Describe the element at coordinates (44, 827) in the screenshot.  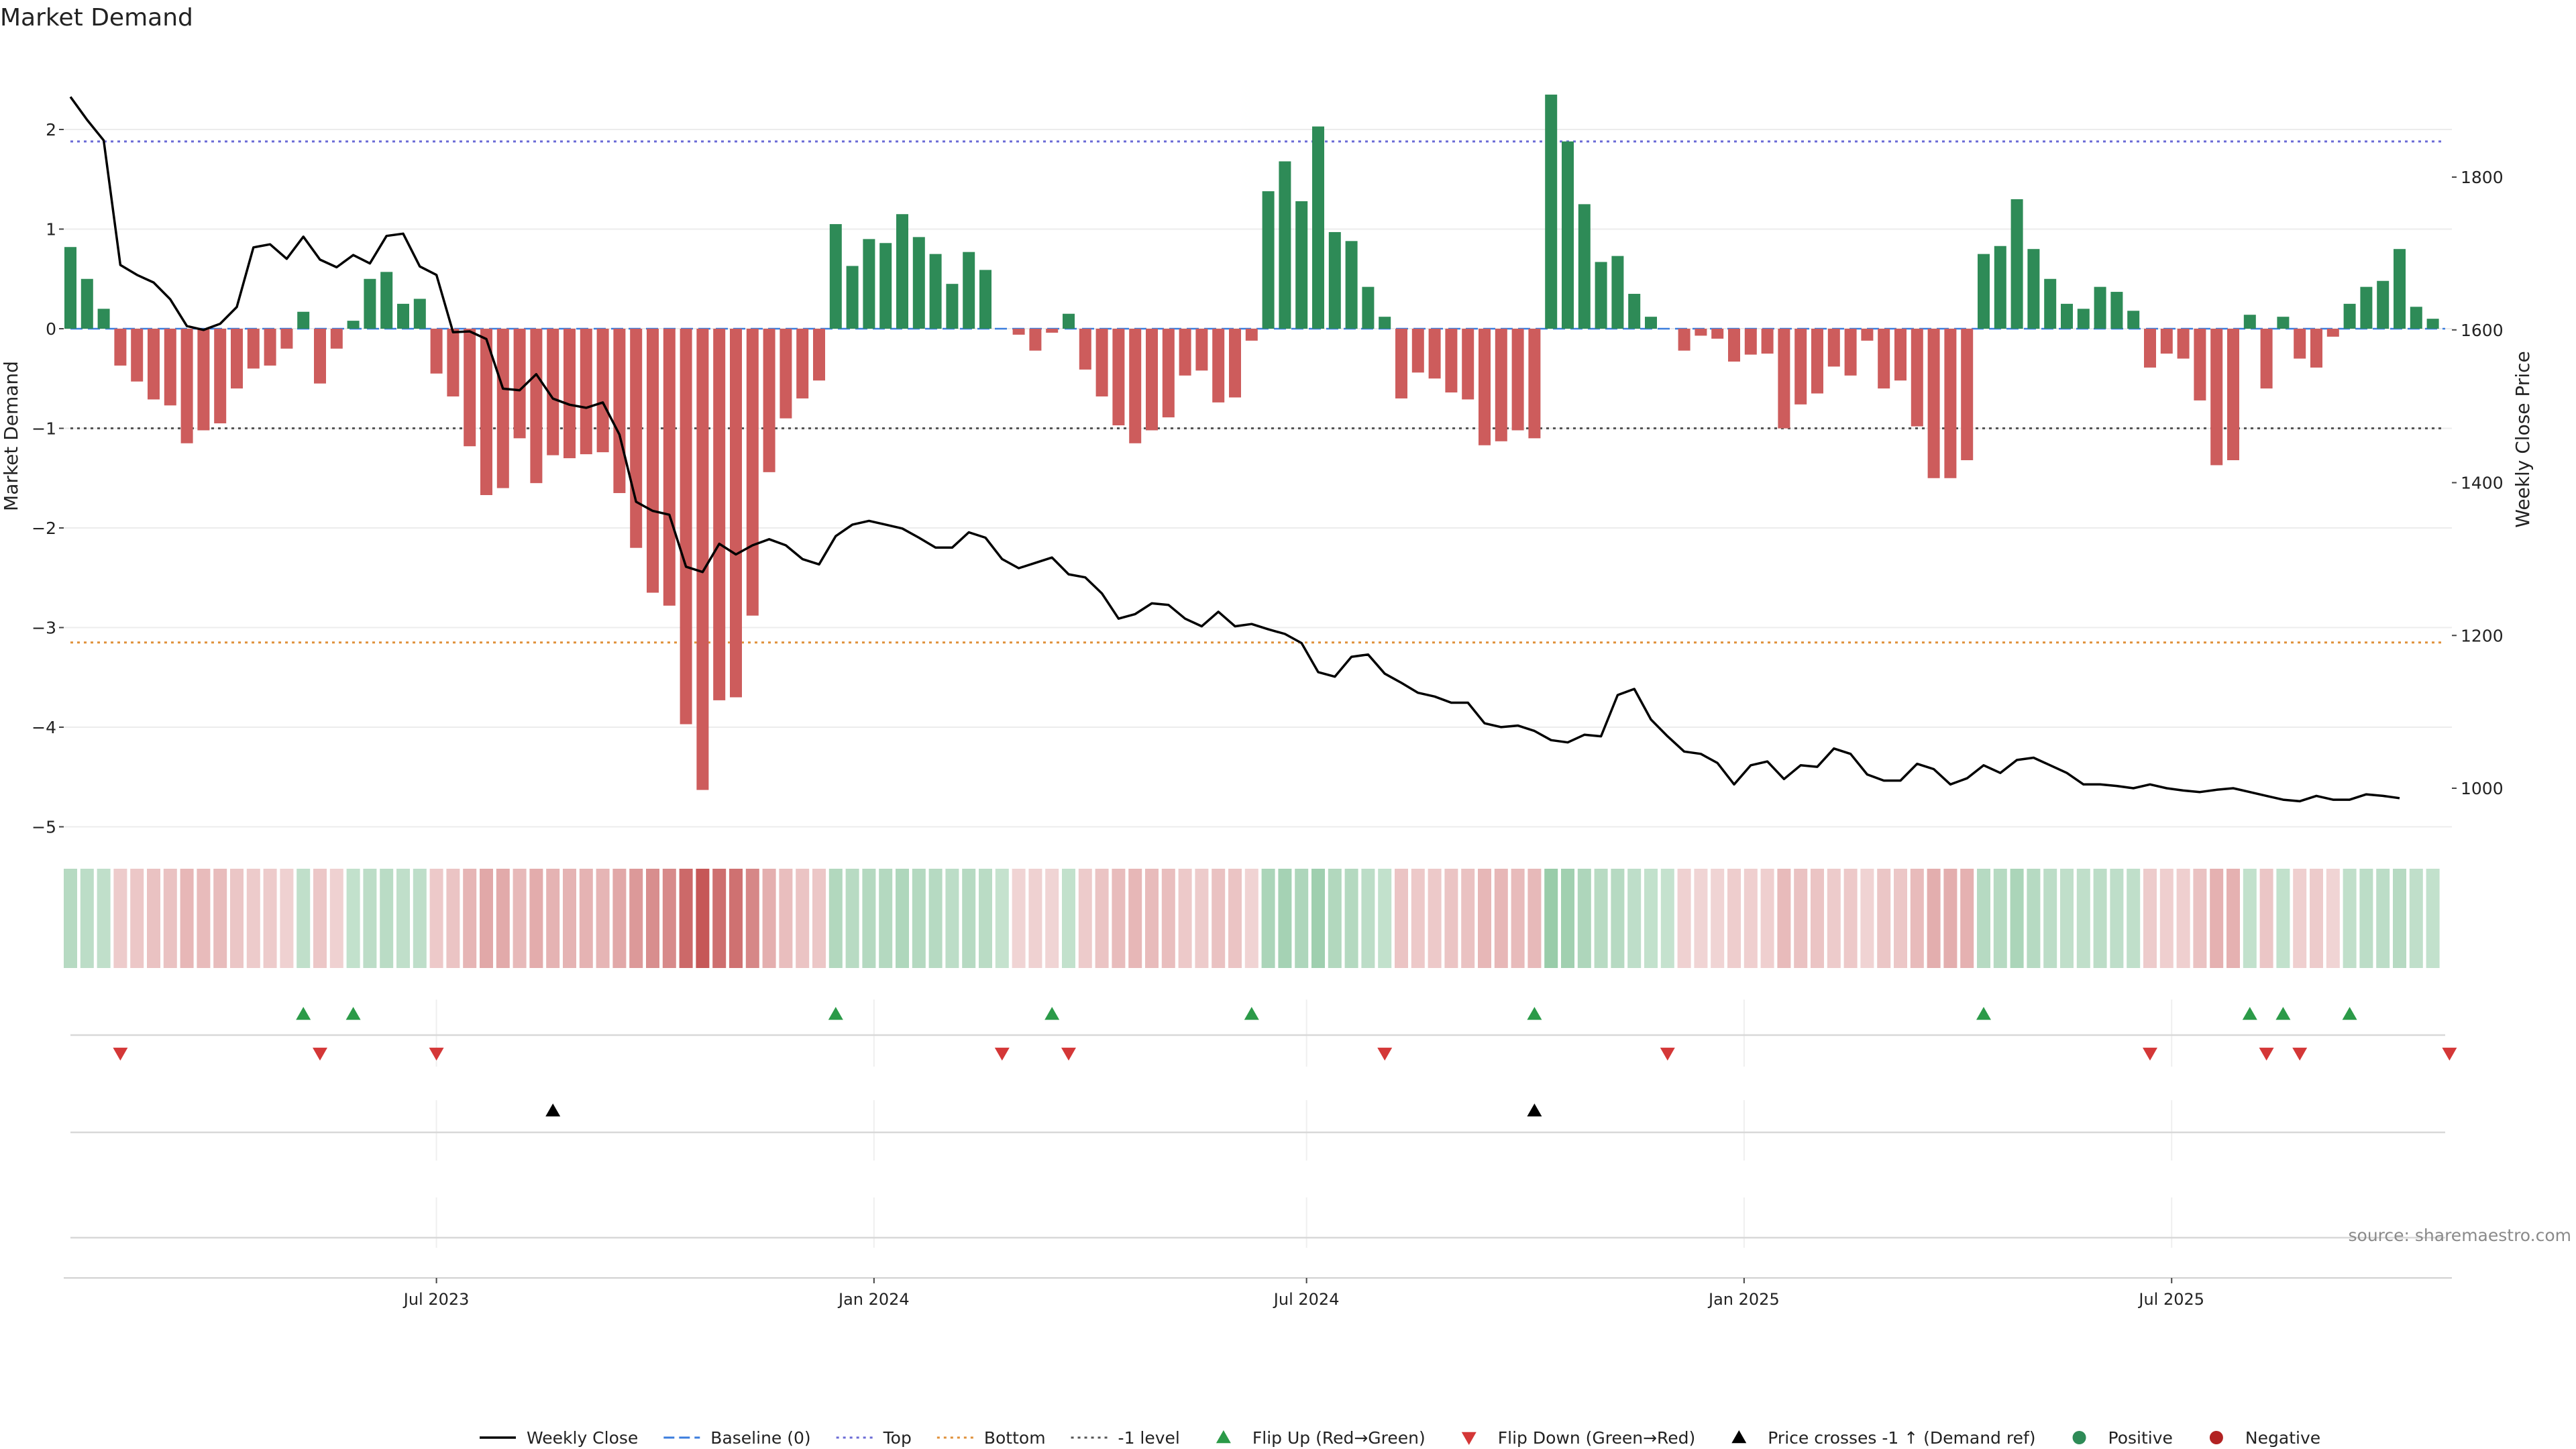
I see `left-tick-label: −5` at that location.